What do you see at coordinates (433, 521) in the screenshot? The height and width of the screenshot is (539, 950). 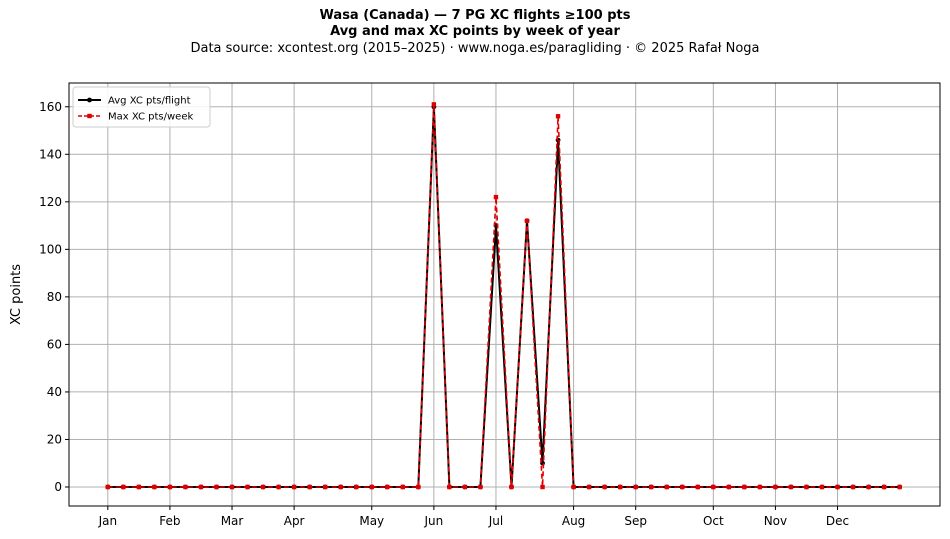 I see `x-tick-label: Jun` at bounding box center [433, 521].